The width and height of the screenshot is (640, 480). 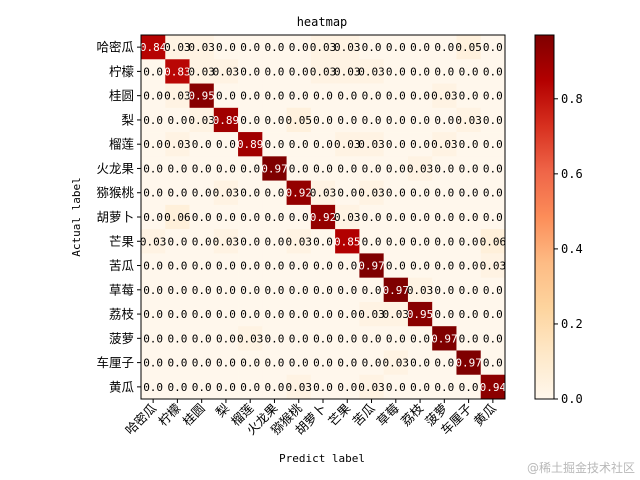 I want to click on cell-value-label: 0.05, so click(x=468, y=47).